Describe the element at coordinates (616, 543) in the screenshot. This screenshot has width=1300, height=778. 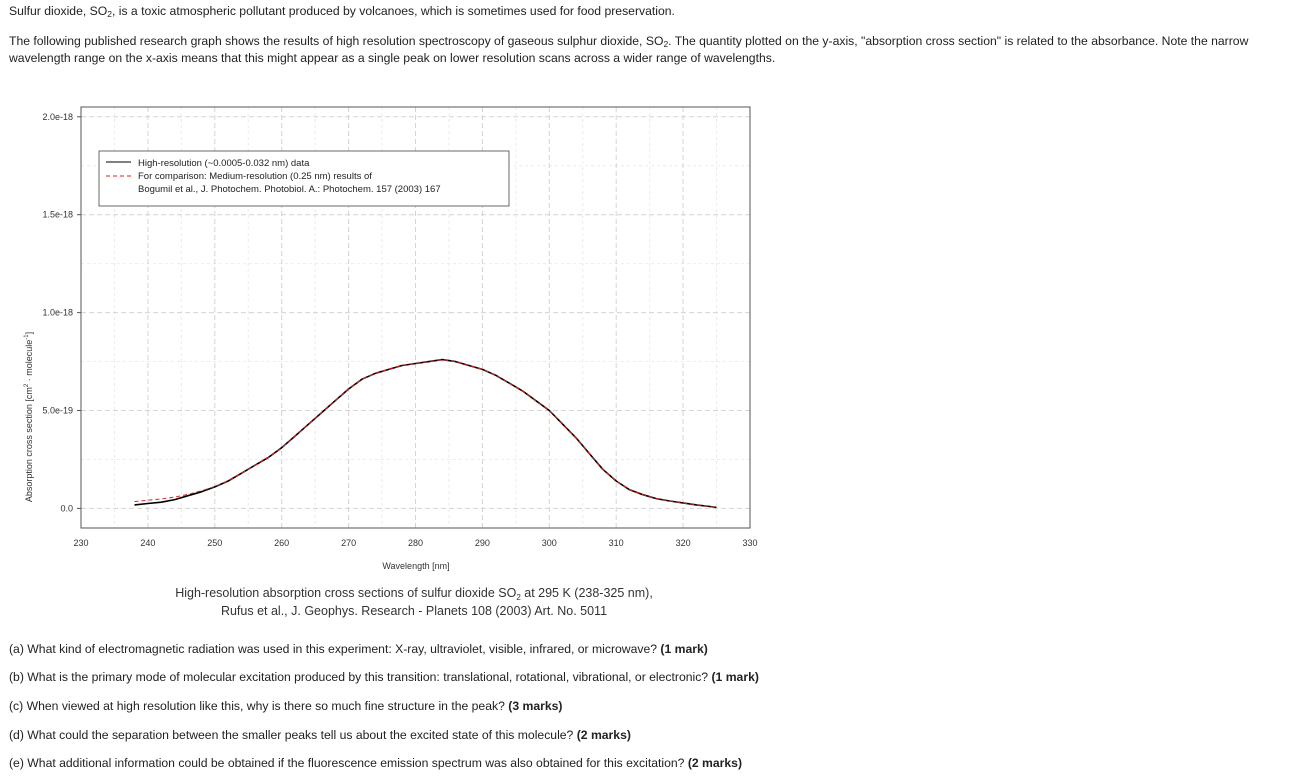
I see `x-tick-label: 310` at that location.